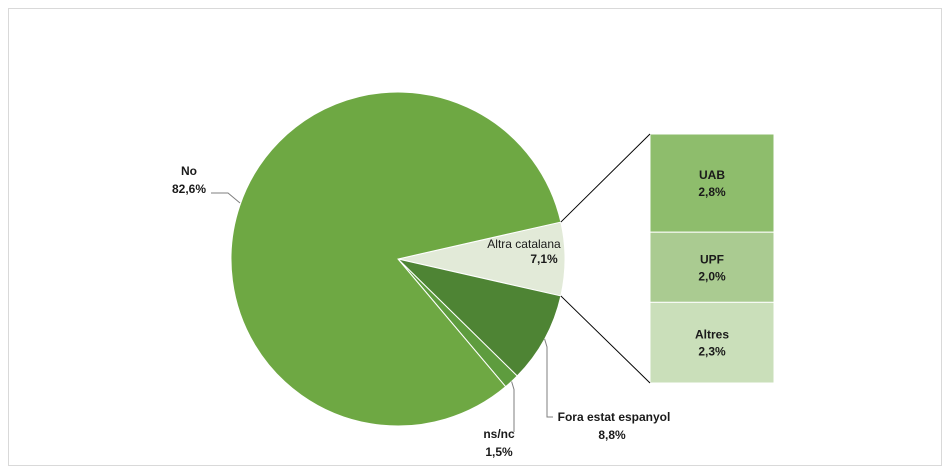 The width and height of the screenshot is (950, 473). I want to click on bar-label-upf: UPF, so click(712, 259).